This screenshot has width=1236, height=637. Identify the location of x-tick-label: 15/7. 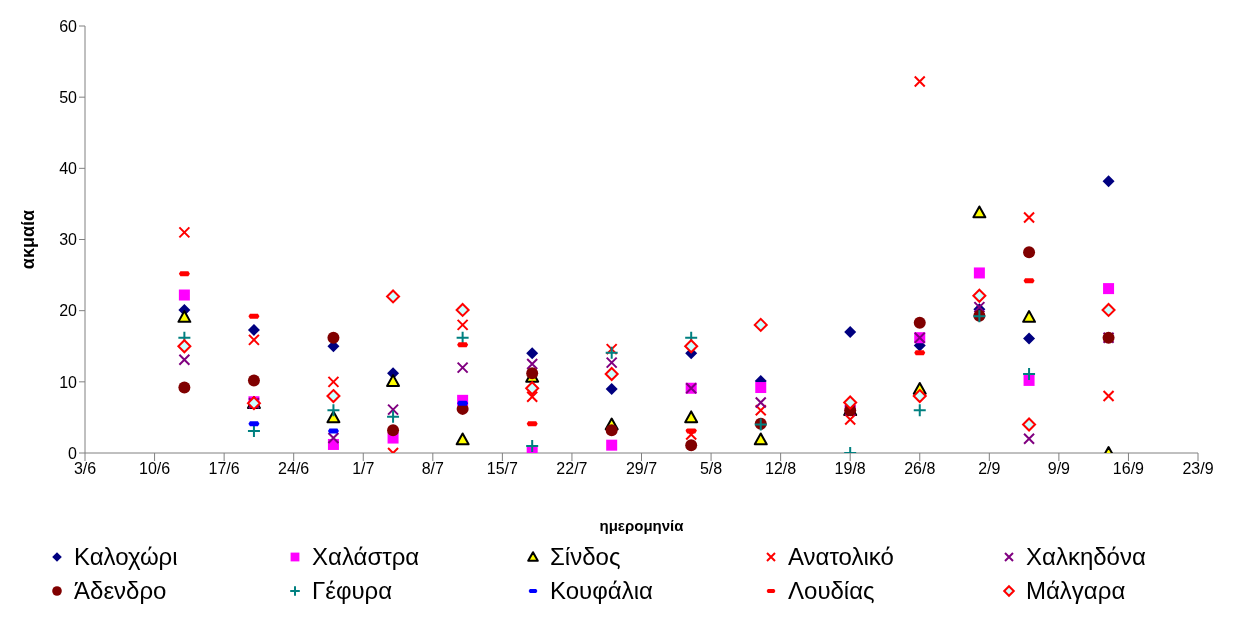
(502, 469).